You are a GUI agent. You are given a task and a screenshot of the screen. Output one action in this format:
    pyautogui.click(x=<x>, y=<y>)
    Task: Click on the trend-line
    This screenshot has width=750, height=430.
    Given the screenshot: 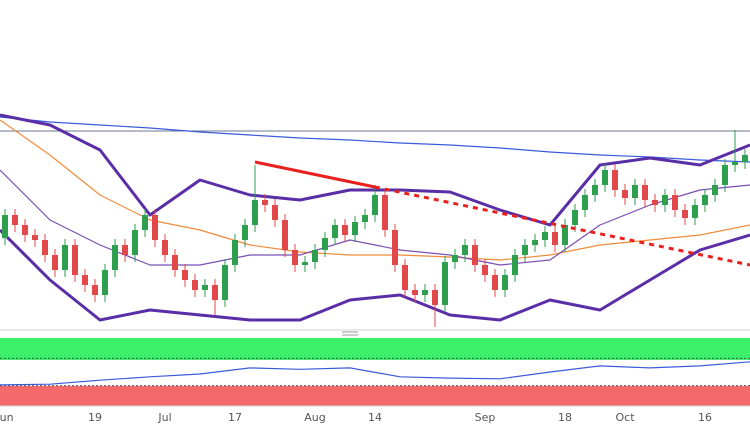 What is the action you would take?
    pyautogui.click(x=315, y=174)
    